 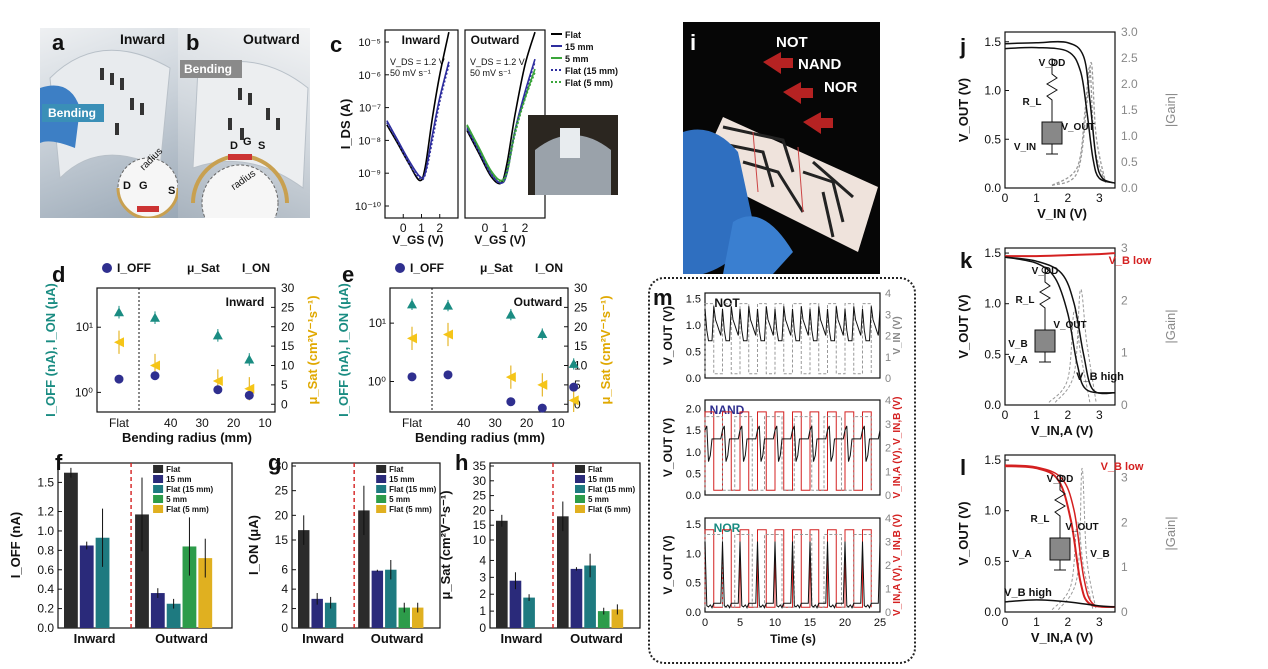 I want to click on gain-curve, so click(x=1075, y=346).